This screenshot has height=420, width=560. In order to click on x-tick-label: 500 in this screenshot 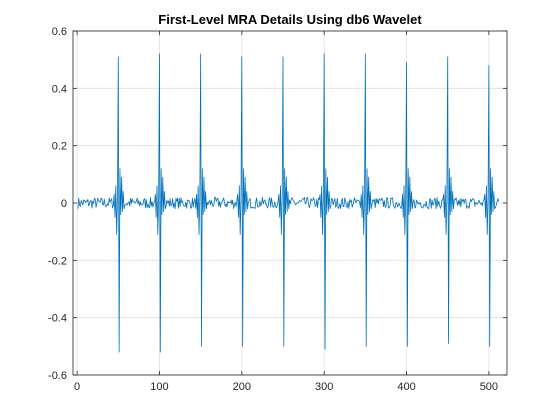, I will do `click(489, 387)`.